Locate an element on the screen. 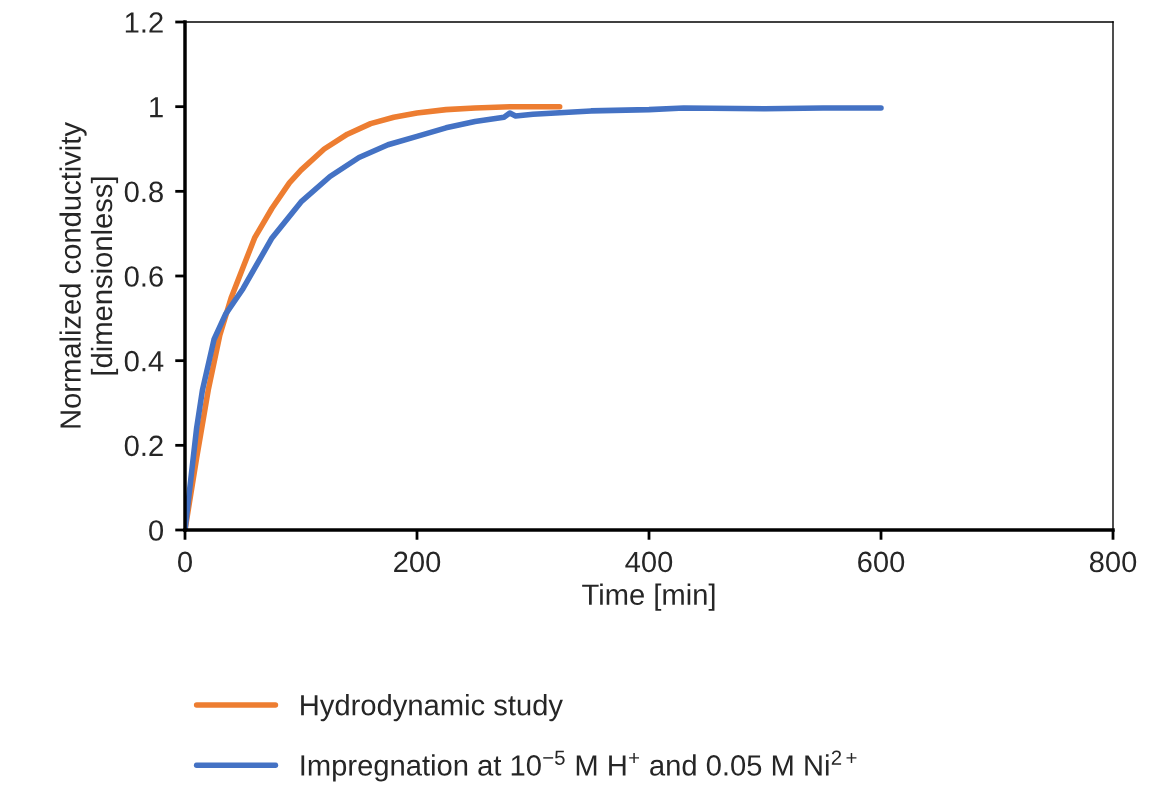 This screenshot has width=1152, height=805. x-tick-label: 400 is located at coordinates (649, 562).